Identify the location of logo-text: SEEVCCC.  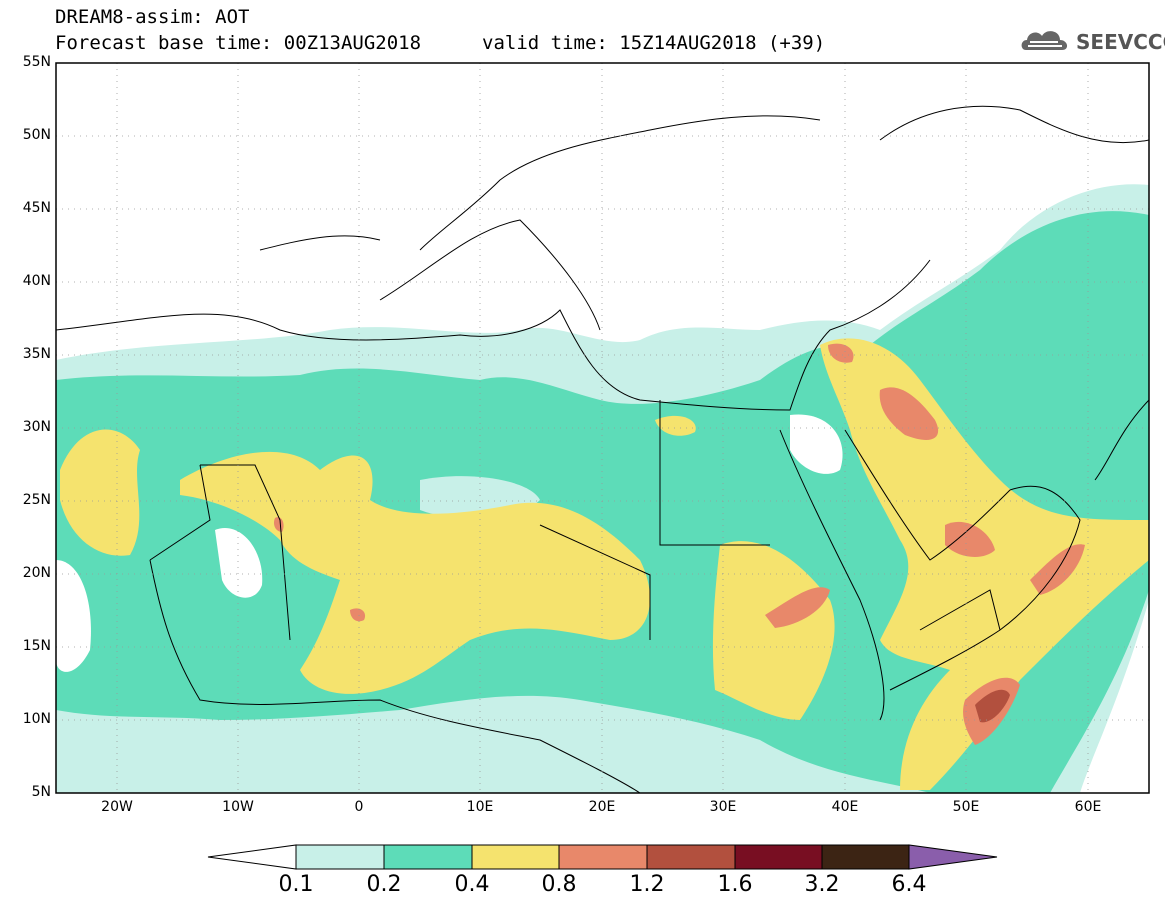
(1120, 42).